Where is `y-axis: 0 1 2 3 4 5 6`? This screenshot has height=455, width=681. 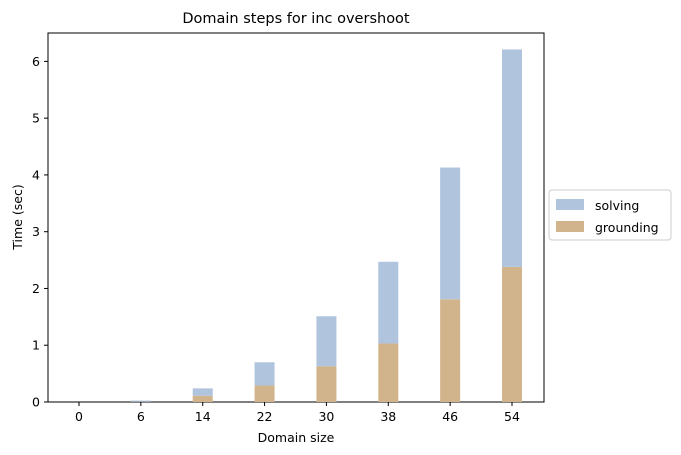
y-axis: 0 1 2 3 4 5 6 is located at coordinates (40, 232).